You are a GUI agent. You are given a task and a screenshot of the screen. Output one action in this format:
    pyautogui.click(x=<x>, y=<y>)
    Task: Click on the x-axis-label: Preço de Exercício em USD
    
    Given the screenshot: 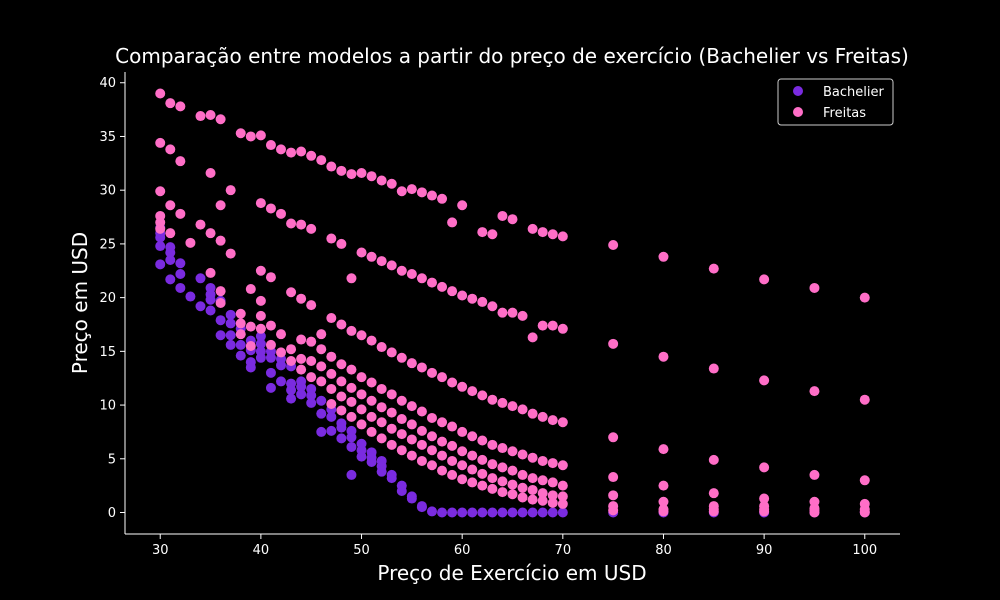 What is the action you would take?
    pyautogui.click(x=511, y=573)
    